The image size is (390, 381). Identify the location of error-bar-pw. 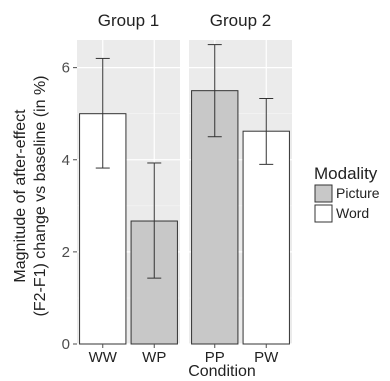
(266, 131).